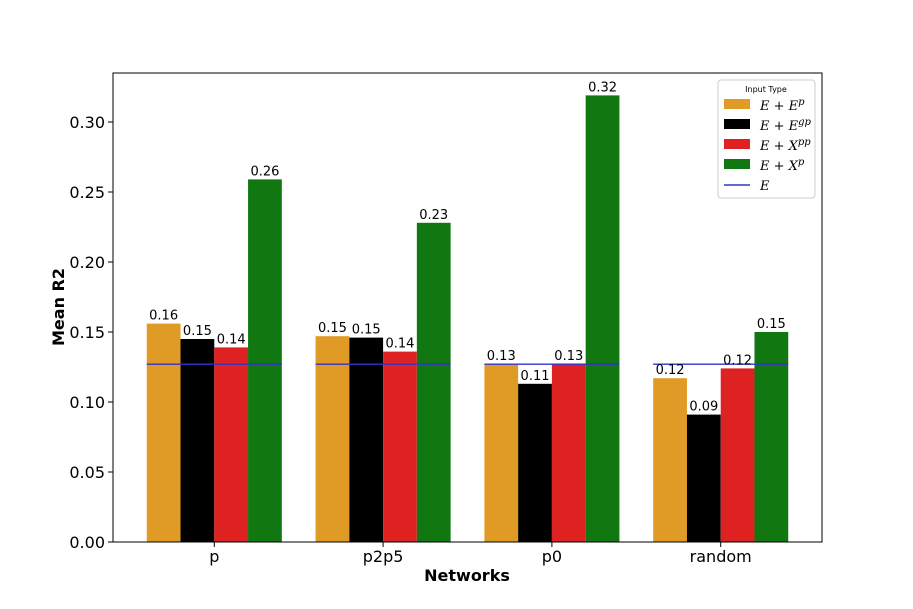  Describe the element at coordinates (87, 122) in the screenshot. I see `y-tick-label: 0.30` at that location.